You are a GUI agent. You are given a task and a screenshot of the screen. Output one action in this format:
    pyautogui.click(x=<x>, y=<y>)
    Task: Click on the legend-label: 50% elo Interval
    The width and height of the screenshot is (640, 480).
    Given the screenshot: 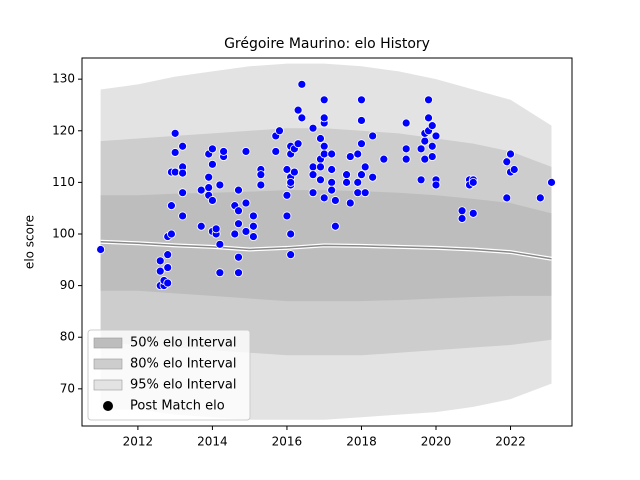 What is the action you would take?
    pyautogui.click(x=183, y=343)
    